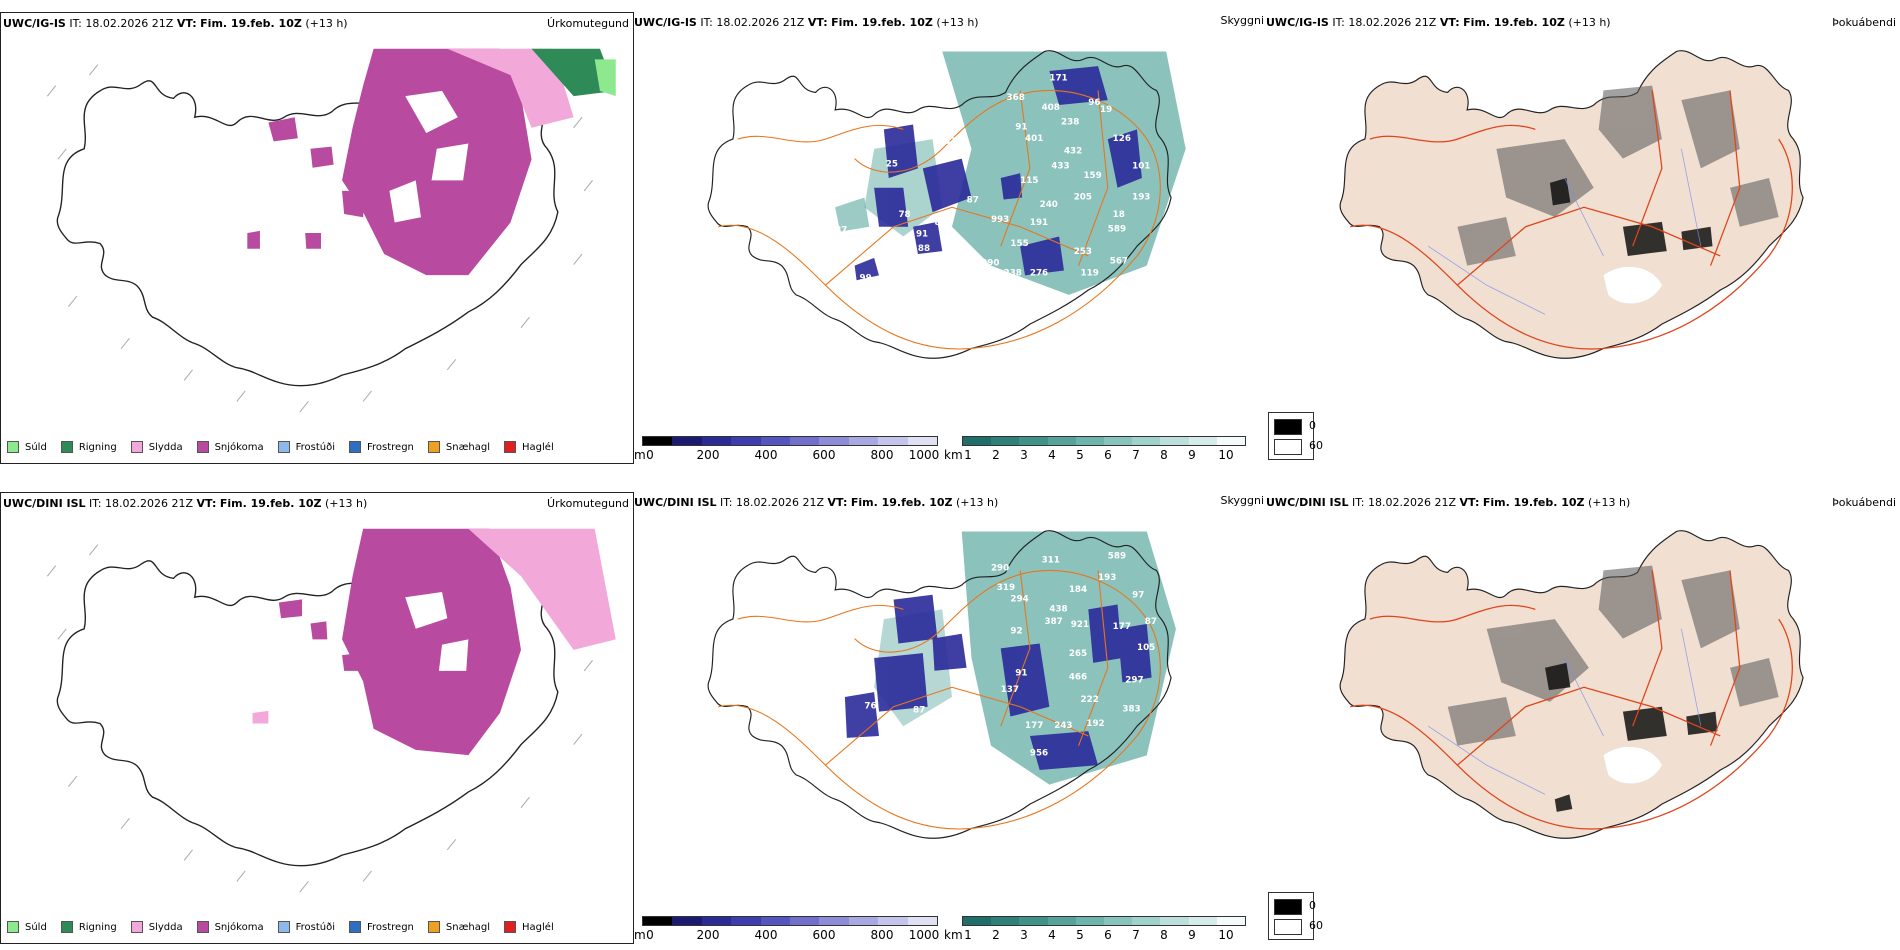 The width and height of the screenshot is (1900, 950). What do you see at coordinates (1090, 700) in the screenshot?
I see `svg-text: 222` at bounding box center [1090, 700].